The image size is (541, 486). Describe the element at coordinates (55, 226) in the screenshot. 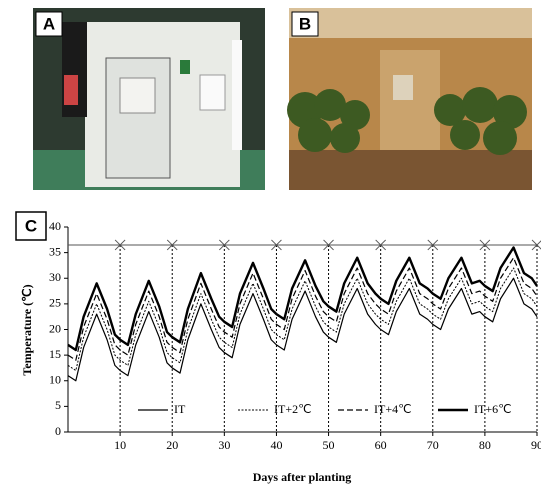

I see `y-tick-label: 40` at that location.